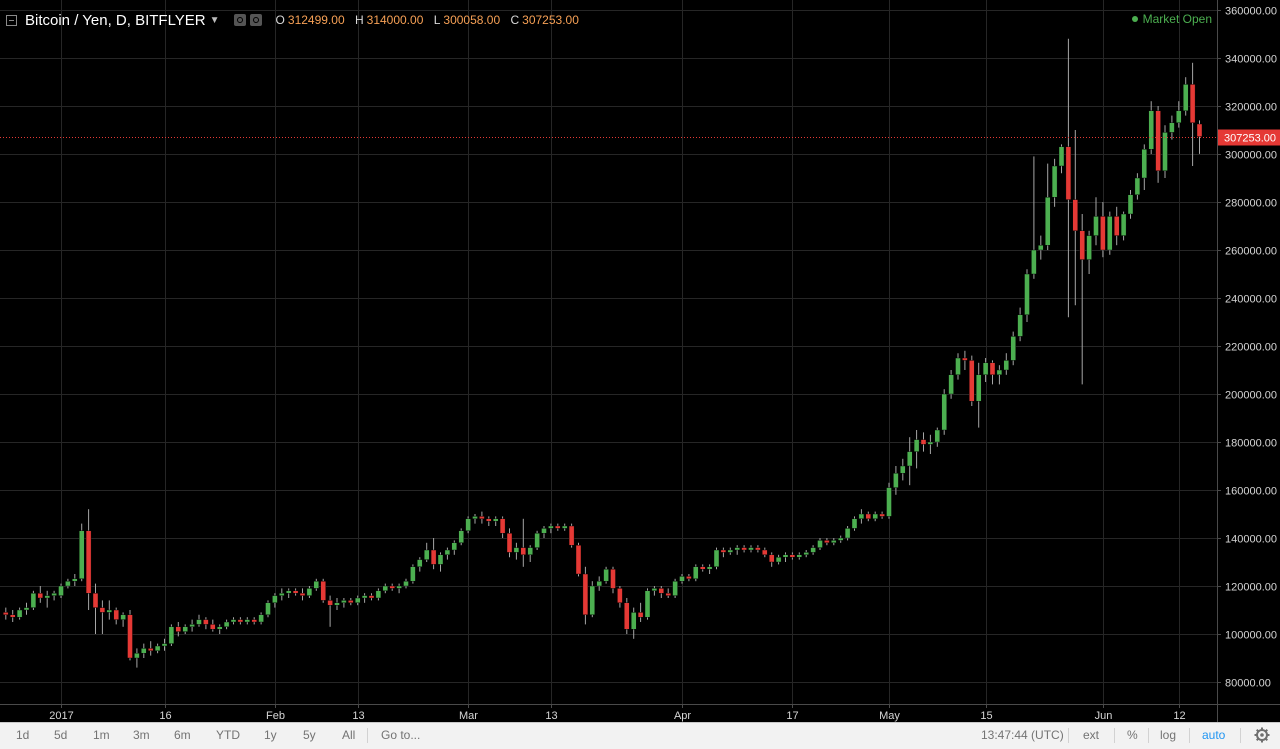 This screenshot has height=749, width=1280. I want to click on range-all-button: All, so click(349, 735).